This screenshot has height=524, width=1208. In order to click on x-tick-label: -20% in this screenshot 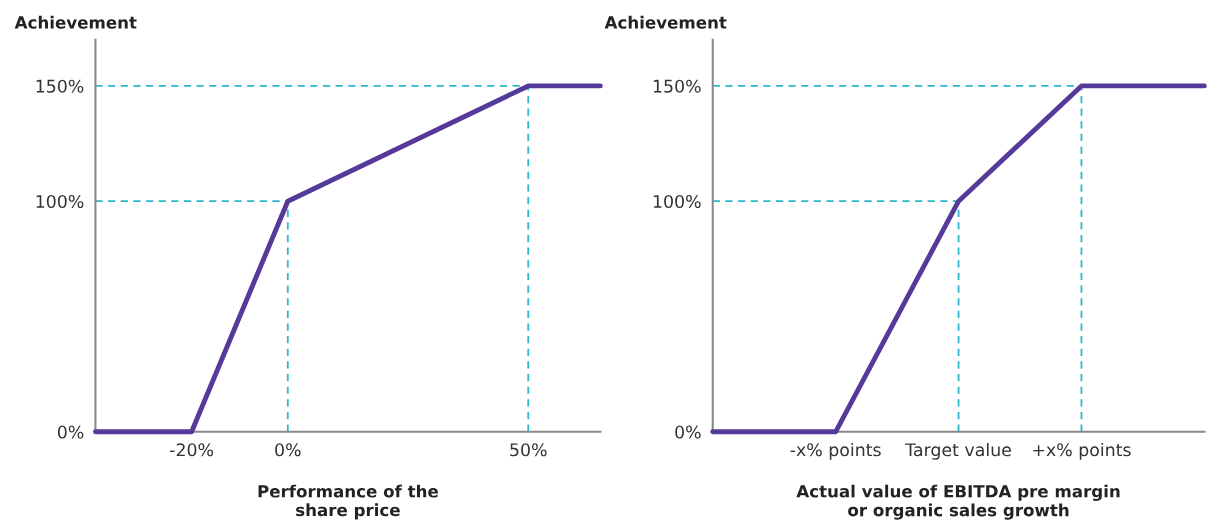, I will do `click(192, 450)`.